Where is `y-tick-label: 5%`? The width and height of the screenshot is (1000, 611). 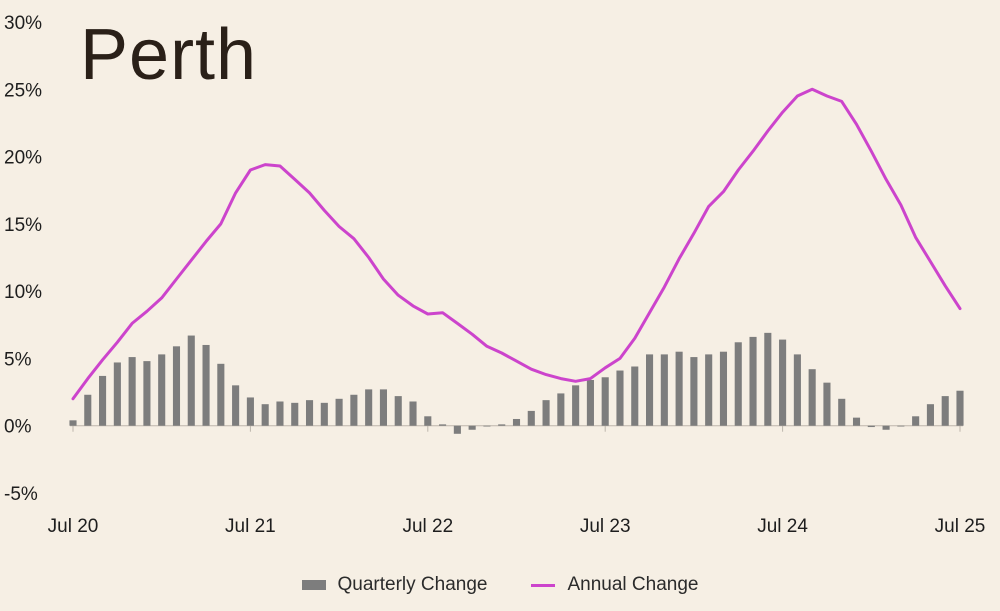 y-tick-label: 5% is located at coordinates (18, 359).